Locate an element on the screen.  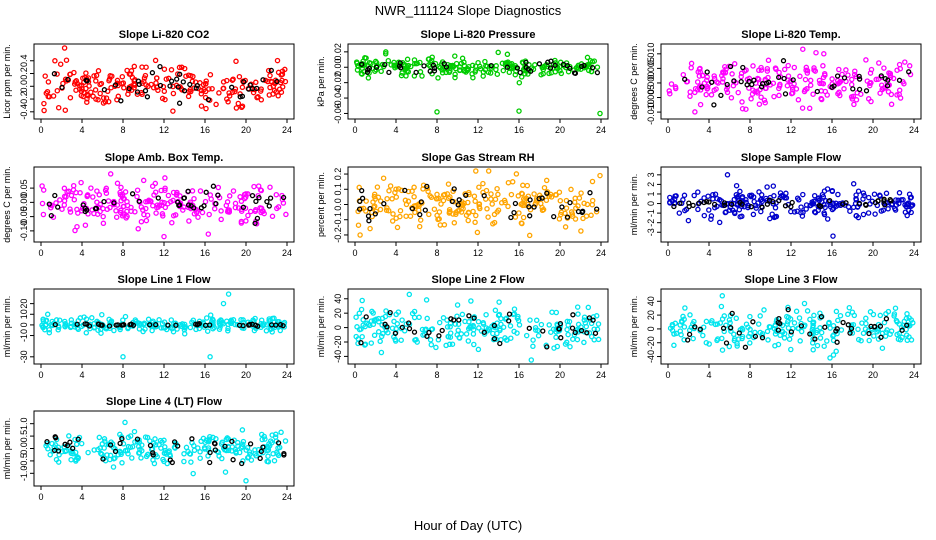
x-tick-label: 12 is located at coordinates (164, 375).